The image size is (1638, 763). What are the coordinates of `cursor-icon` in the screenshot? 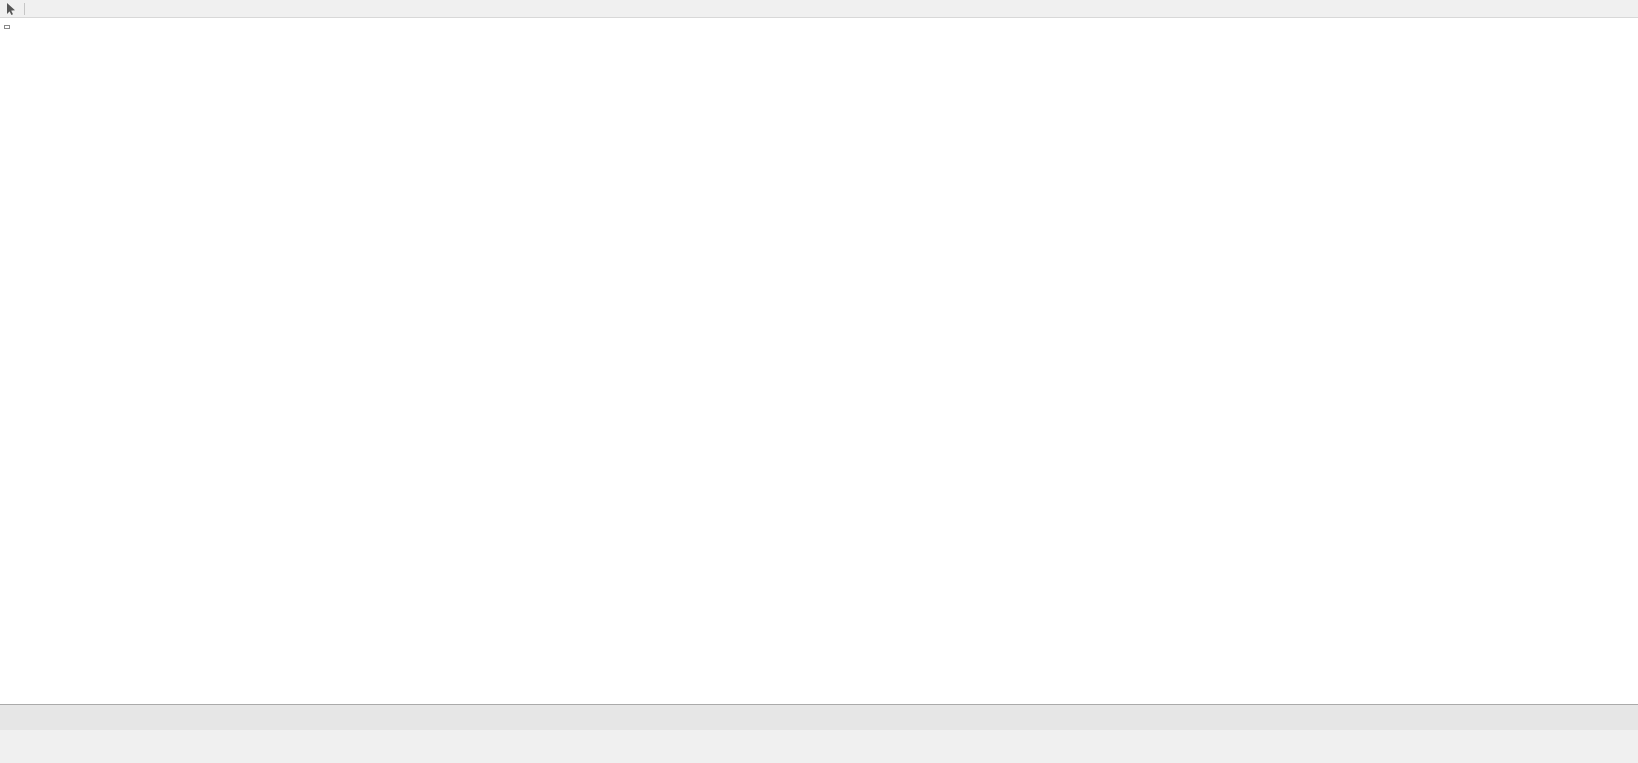 It's located at (11, 9).